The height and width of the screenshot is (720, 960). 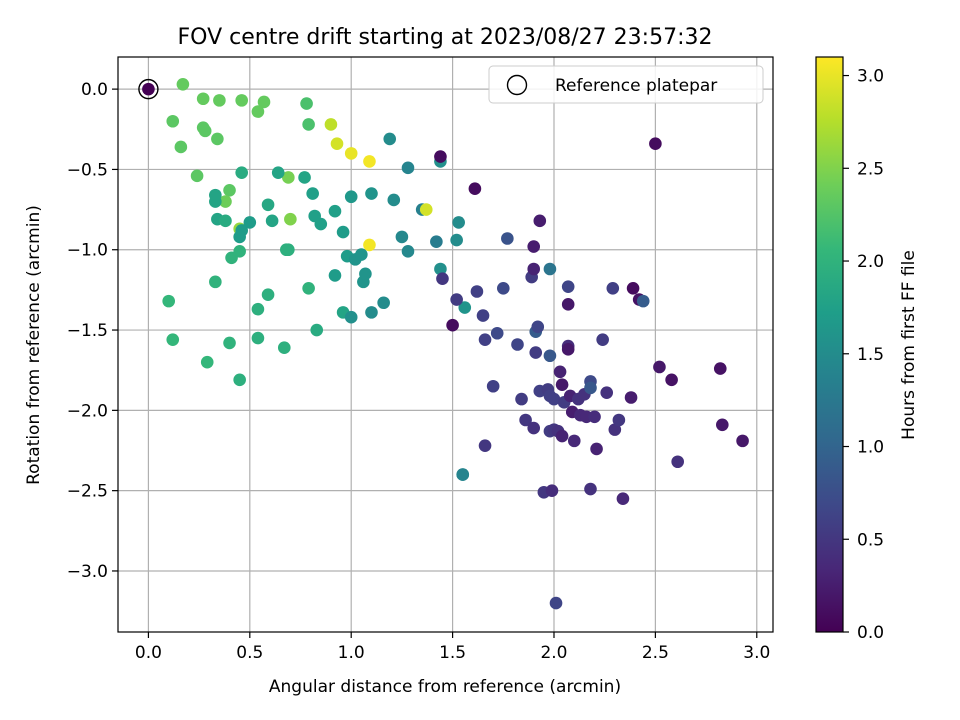 What do you see at coordinates (756, 653) in the screenshot?
I see `x-tick-label: 3.0` at bounding box center [756, 653].